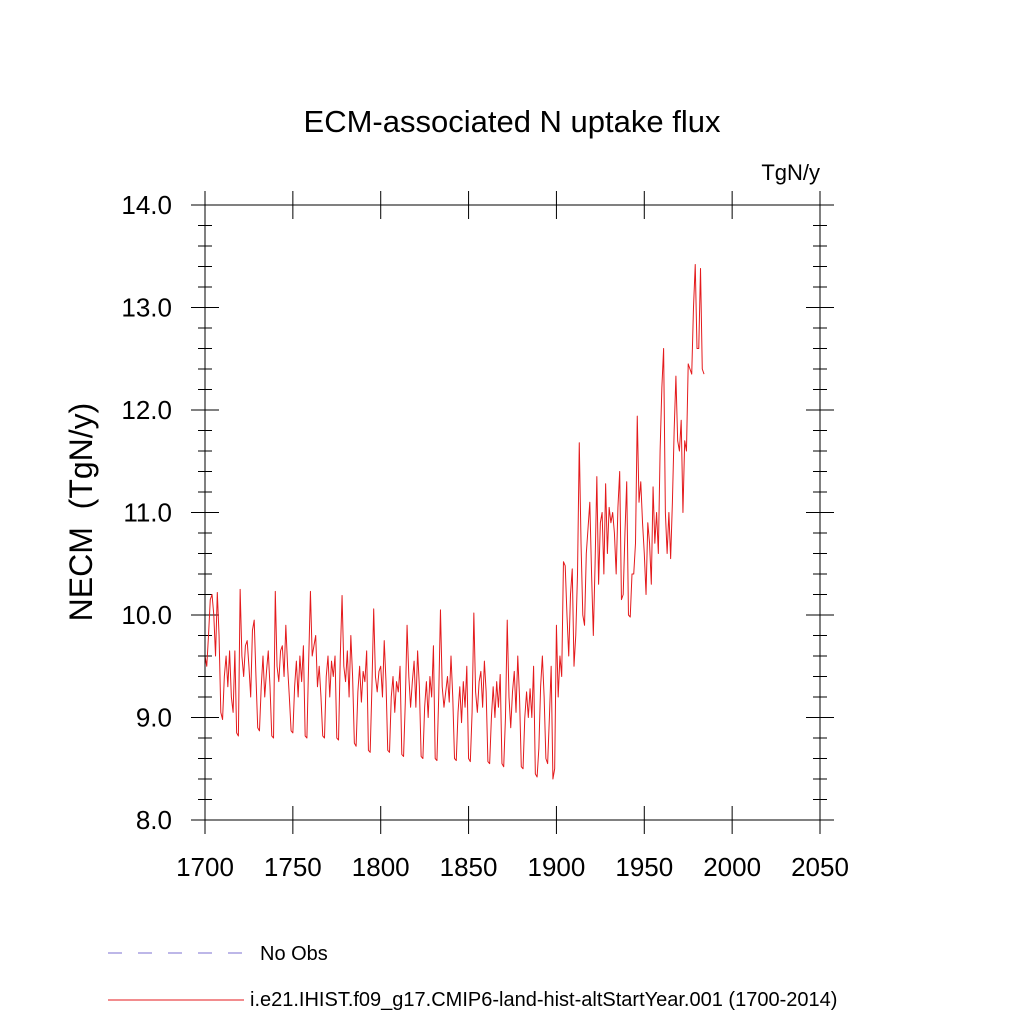 This screenshot has width=1024, height=1024. What do you see at coordinates (293, 867) in the screenshot?
I see `x-tick-label: 1750` at bounding box center [293, 867].